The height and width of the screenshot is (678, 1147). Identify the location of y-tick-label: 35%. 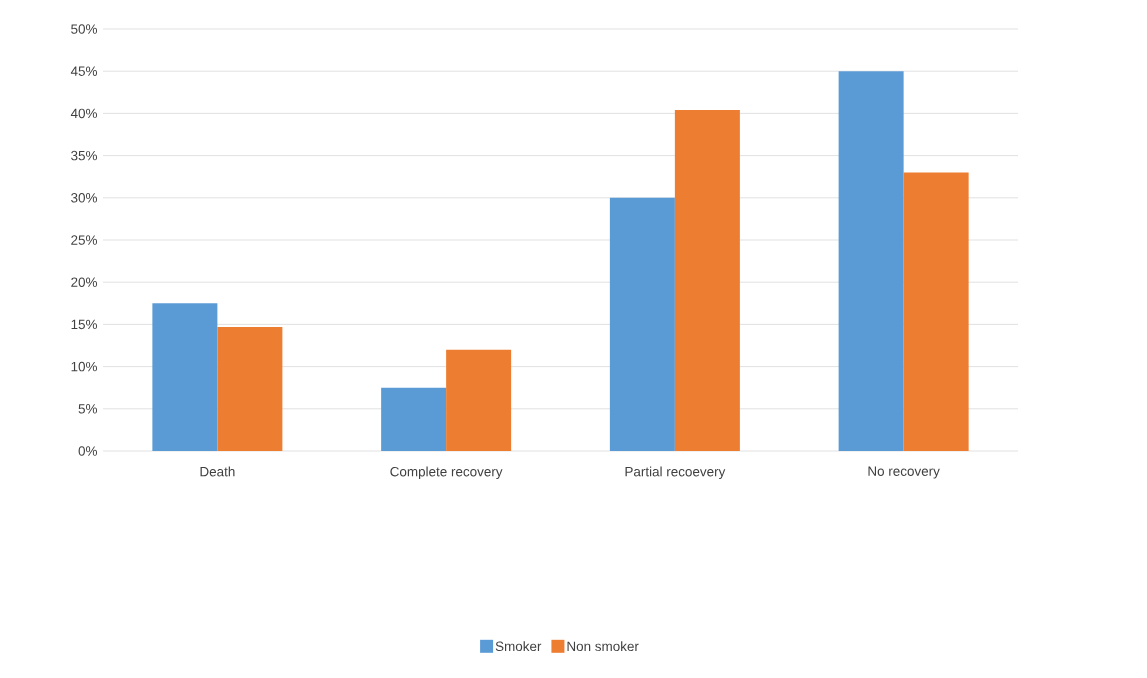
(84, 155).